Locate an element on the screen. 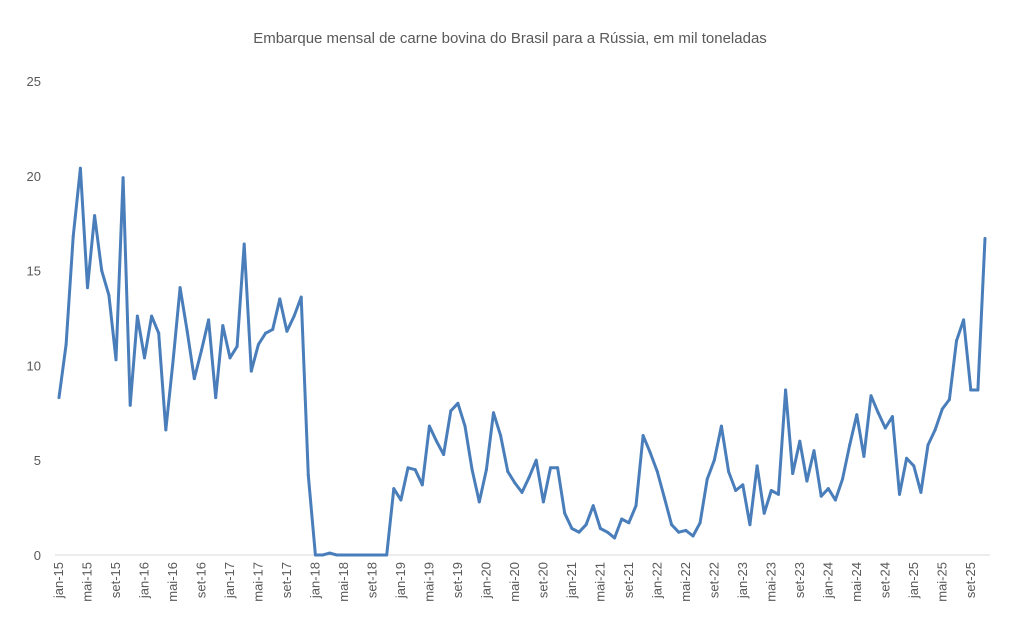  x-tick-label: set-25 is located at coordinates (970, 580).